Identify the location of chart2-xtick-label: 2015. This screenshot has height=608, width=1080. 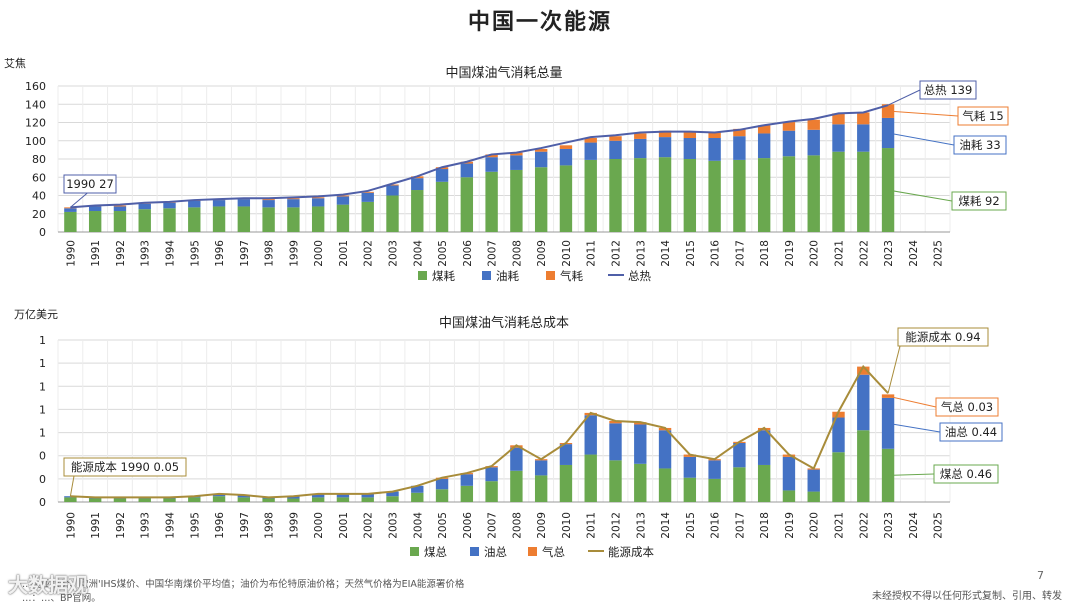
(691, 525).